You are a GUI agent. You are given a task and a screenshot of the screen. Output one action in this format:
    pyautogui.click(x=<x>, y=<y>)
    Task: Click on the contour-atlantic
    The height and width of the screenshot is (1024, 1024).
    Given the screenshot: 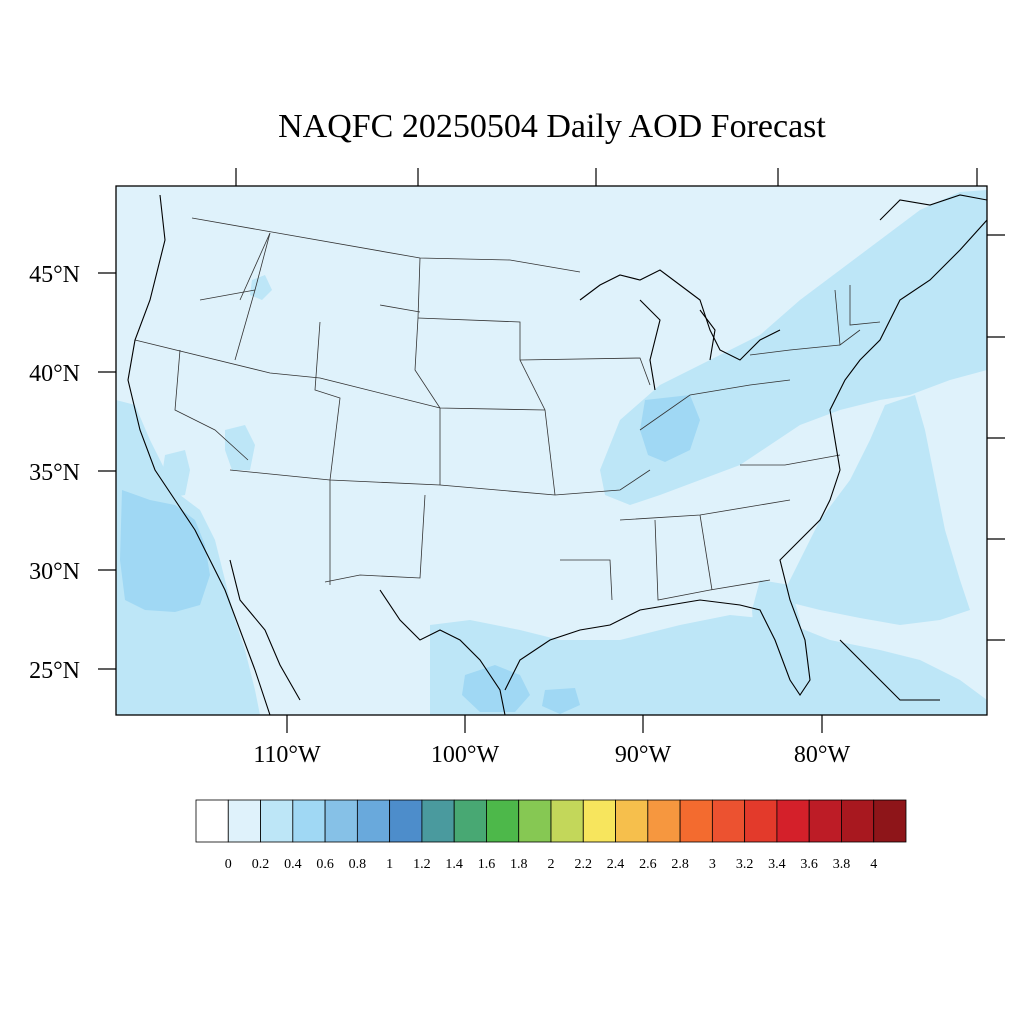 What is the action you would take?
    pyautogui.click(x=875, y=510)
    